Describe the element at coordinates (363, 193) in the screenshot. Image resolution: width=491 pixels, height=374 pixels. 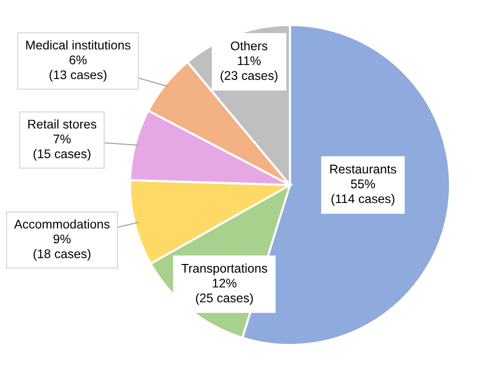
I see `data-label: 55% (114 cases)` at that location.